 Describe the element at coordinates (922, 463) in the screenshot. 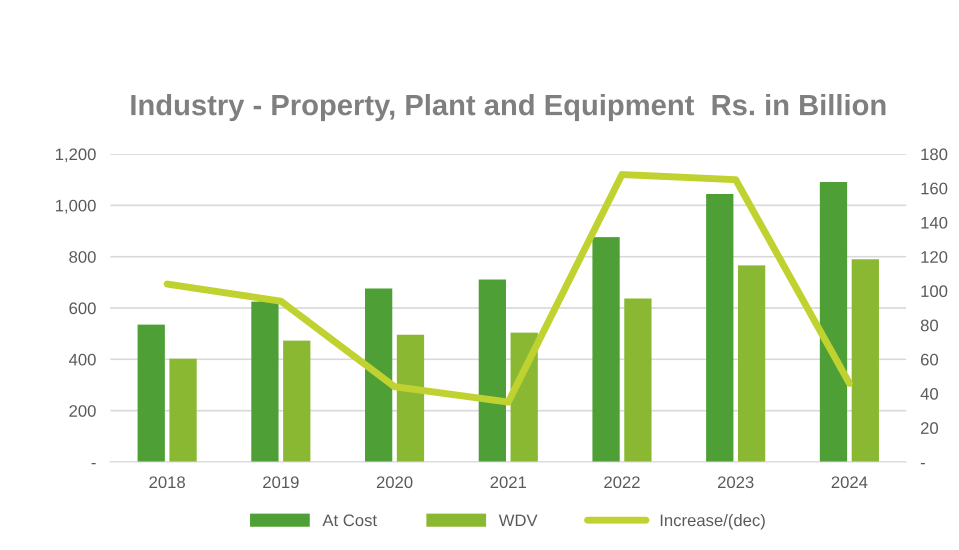

I see `y2-tick-label: -` at that location.